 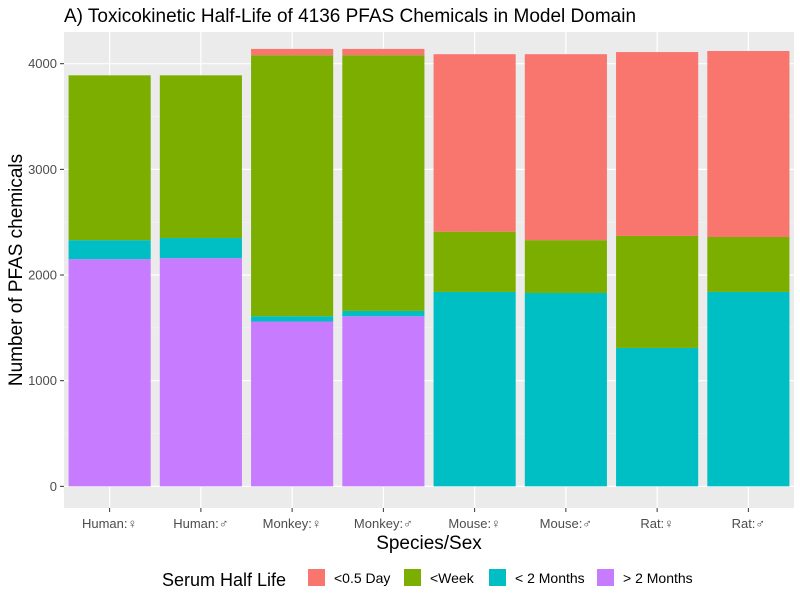 What do you see at coordinates (452, 578) in the screenshot?
I see `legend-label: <Week` at bounding box center [452, 578].